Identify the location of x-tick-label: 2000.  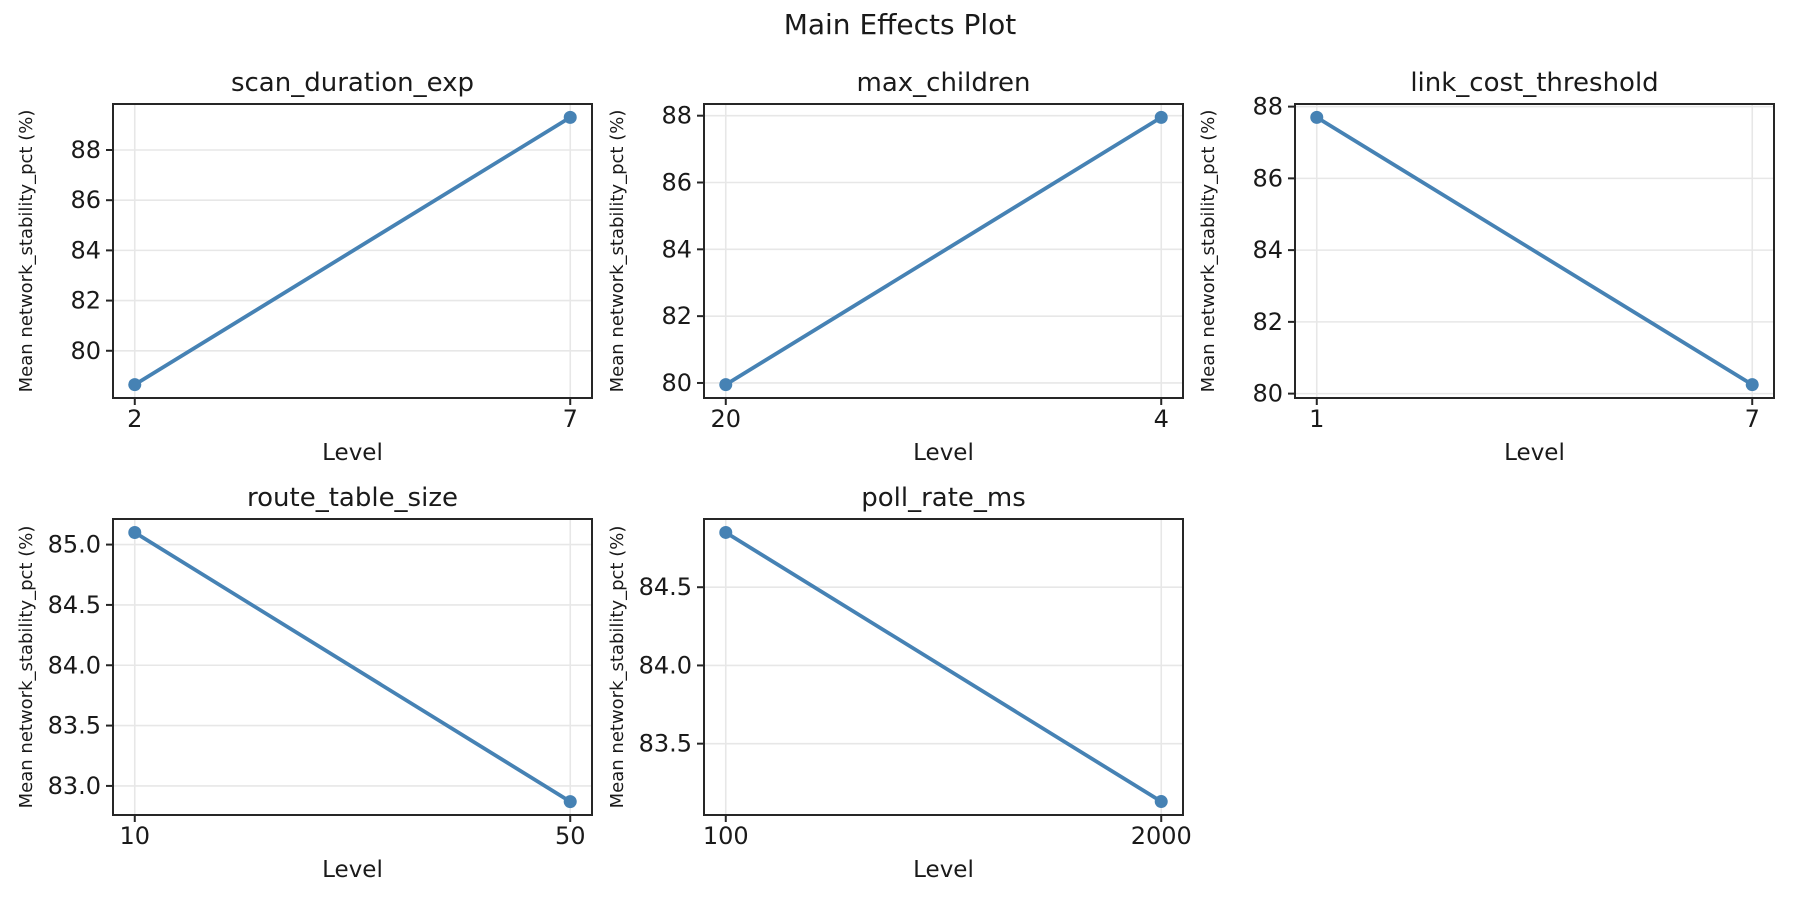
(1161, 836).